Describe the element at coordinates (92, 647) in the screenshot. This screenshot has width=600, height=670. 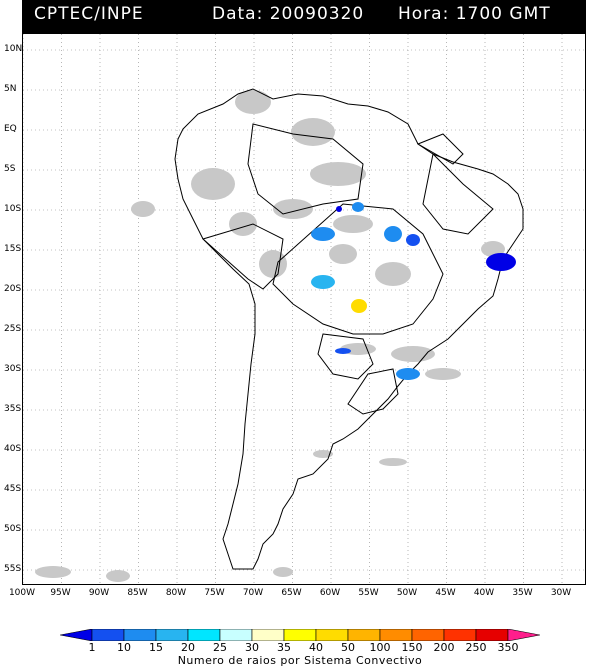
I see `colorbar-tick-label: 1` at that location.